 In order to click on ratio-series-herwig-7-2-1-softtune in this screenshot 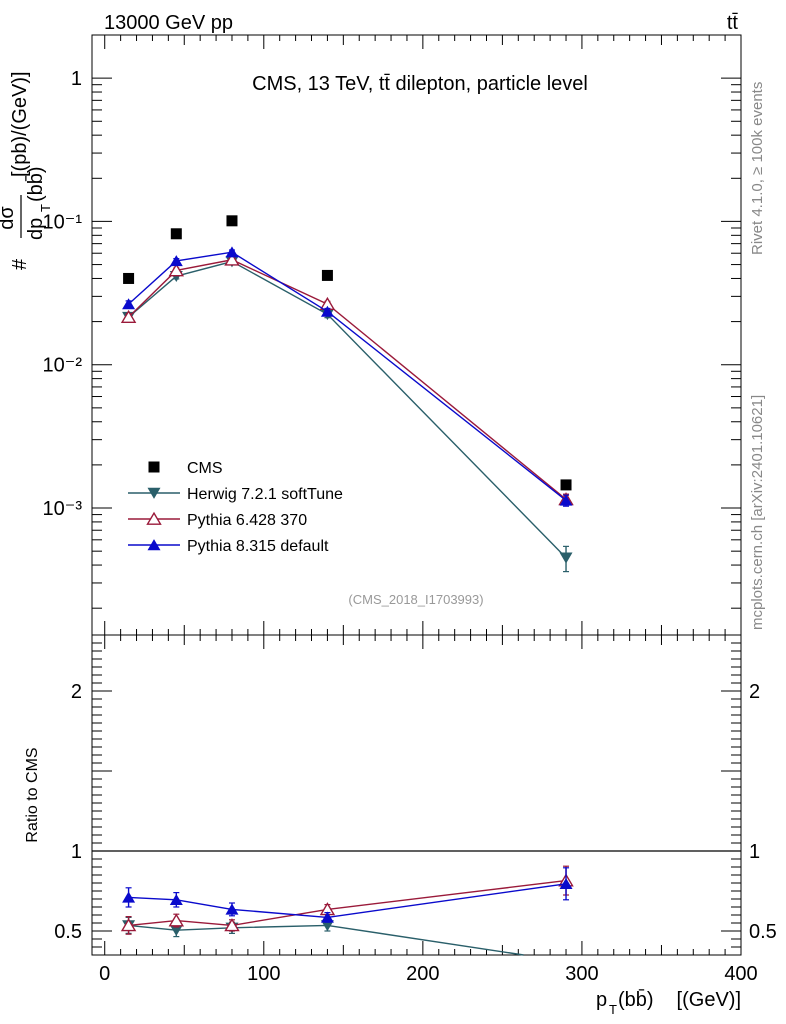, I will do `click(323, 936)`.